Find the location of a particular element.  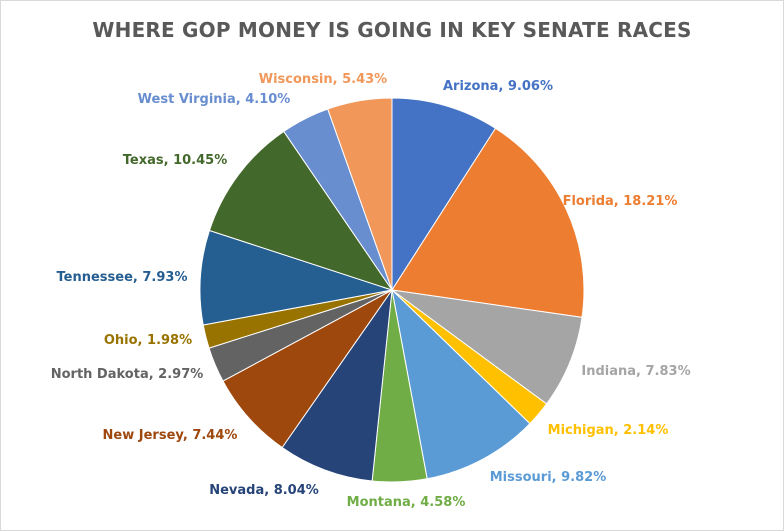

data-label-wisconsin: Wisconsin, 5.43% is located at coordinates (323, 79).